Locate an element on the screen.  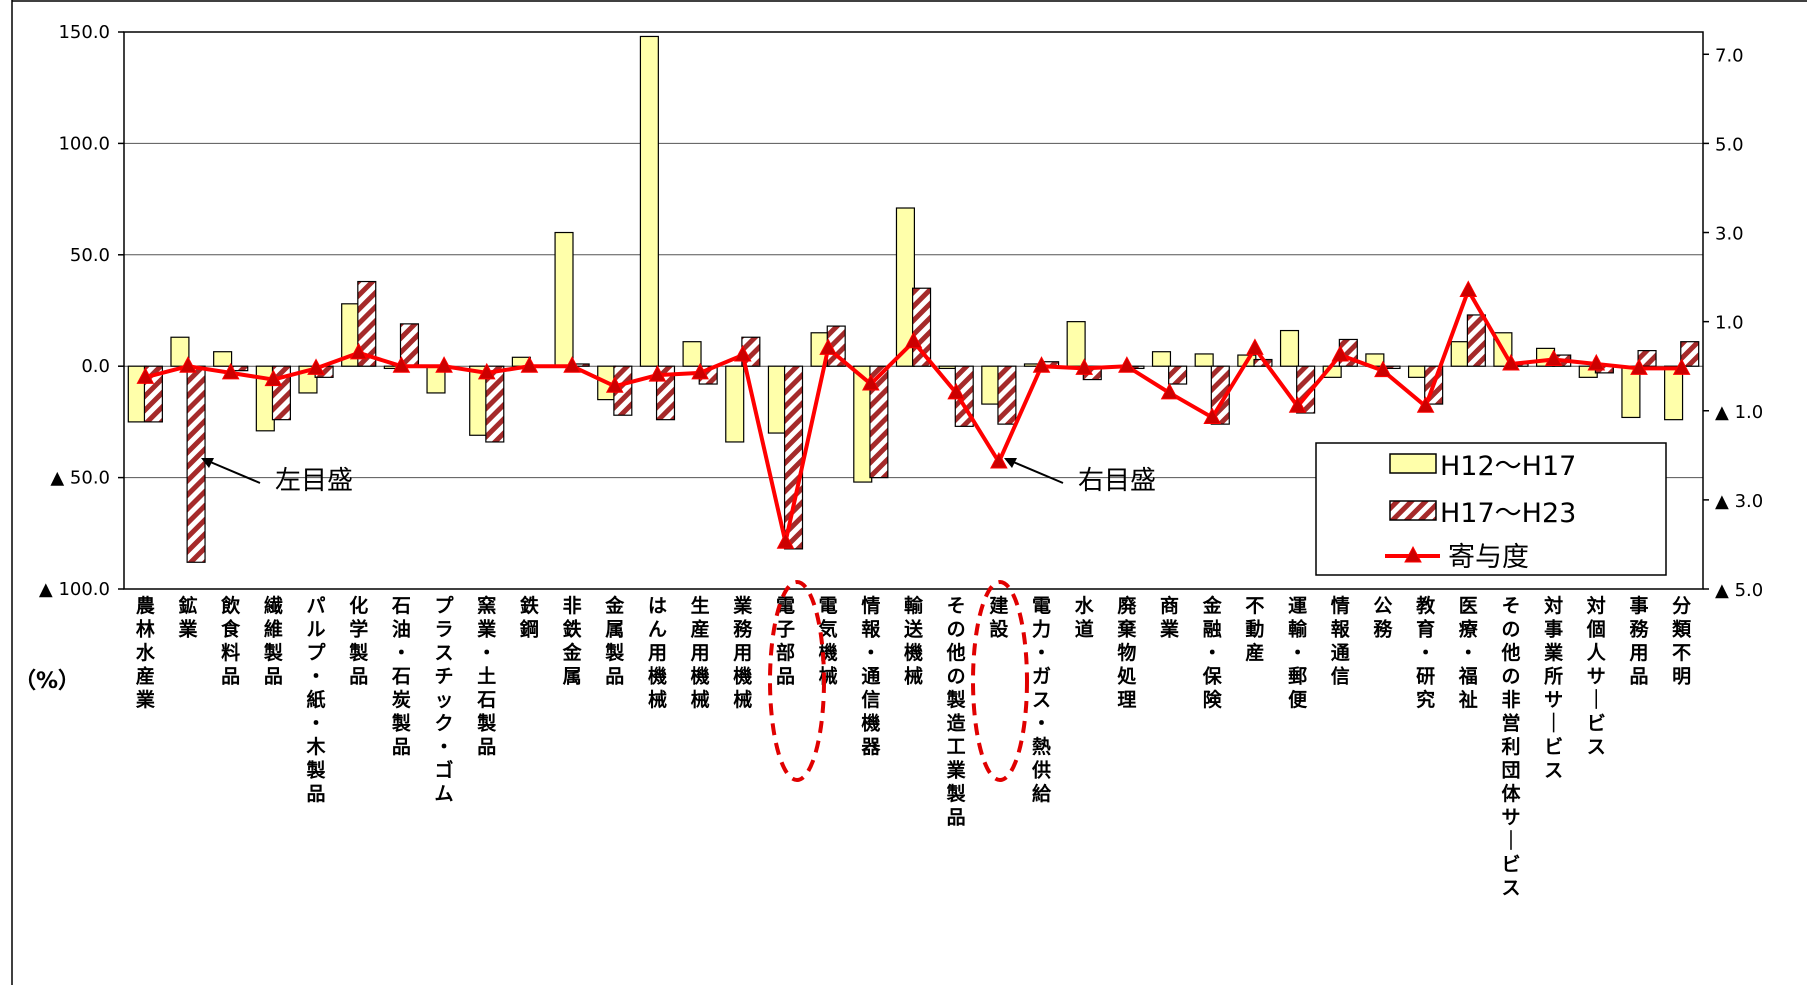
y-left-tick-label: 50.0 is located at coordinates (90, 255).